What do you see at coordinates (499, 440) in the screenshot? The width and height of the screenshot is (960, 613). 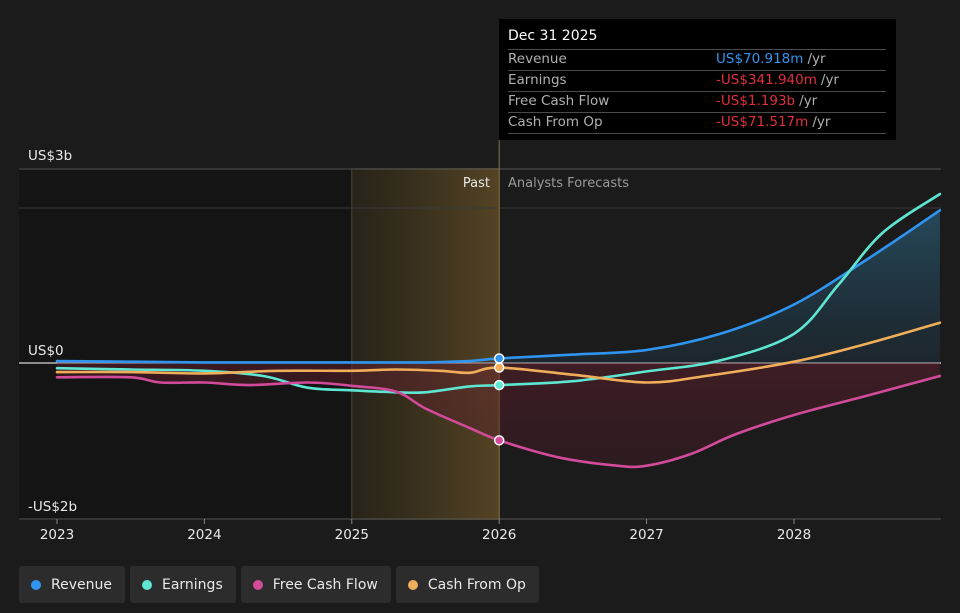 I see `marker-free-cash-flow` at bounding box center [499, 440].